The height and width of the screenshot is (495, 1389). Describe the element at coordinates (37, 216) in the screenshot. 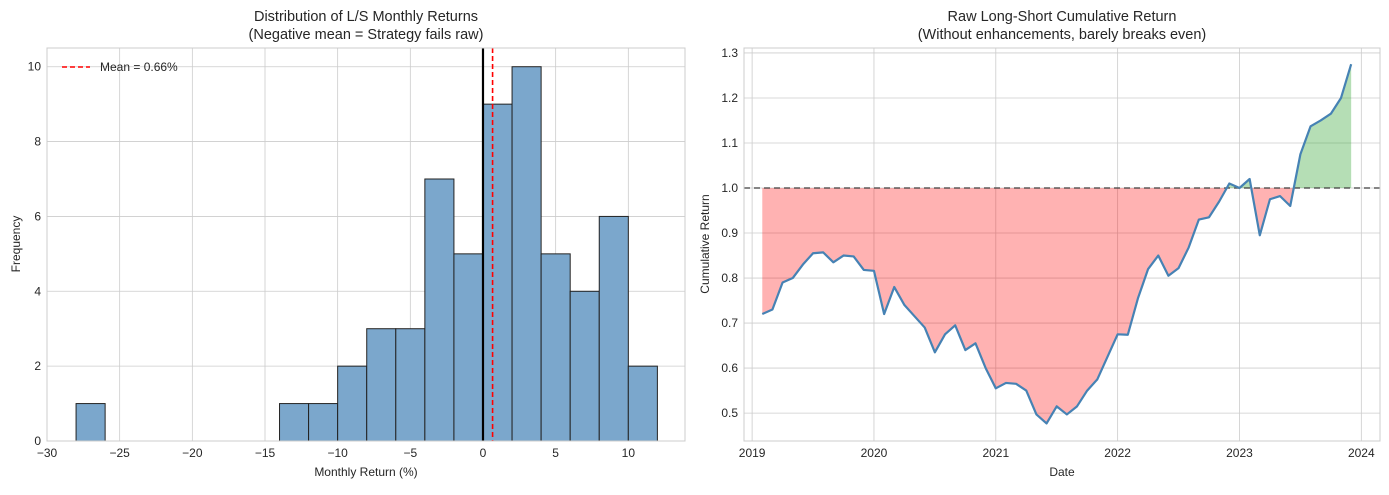

I see `y-tick-label: 6` at that location.